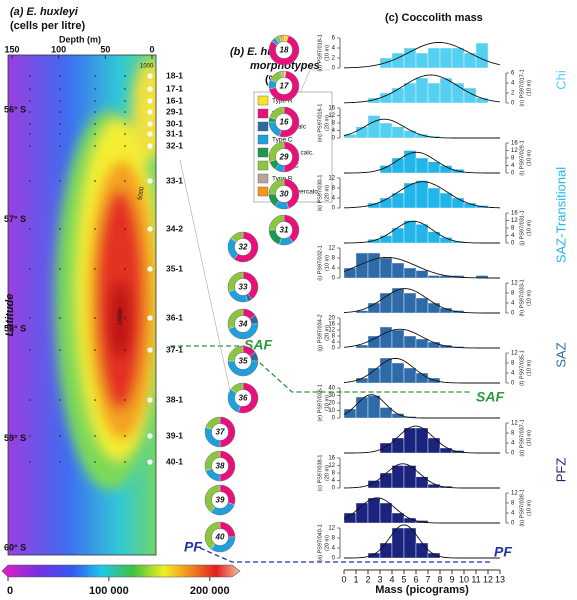  I want to click on pie-label: 16, so click(284, 122).